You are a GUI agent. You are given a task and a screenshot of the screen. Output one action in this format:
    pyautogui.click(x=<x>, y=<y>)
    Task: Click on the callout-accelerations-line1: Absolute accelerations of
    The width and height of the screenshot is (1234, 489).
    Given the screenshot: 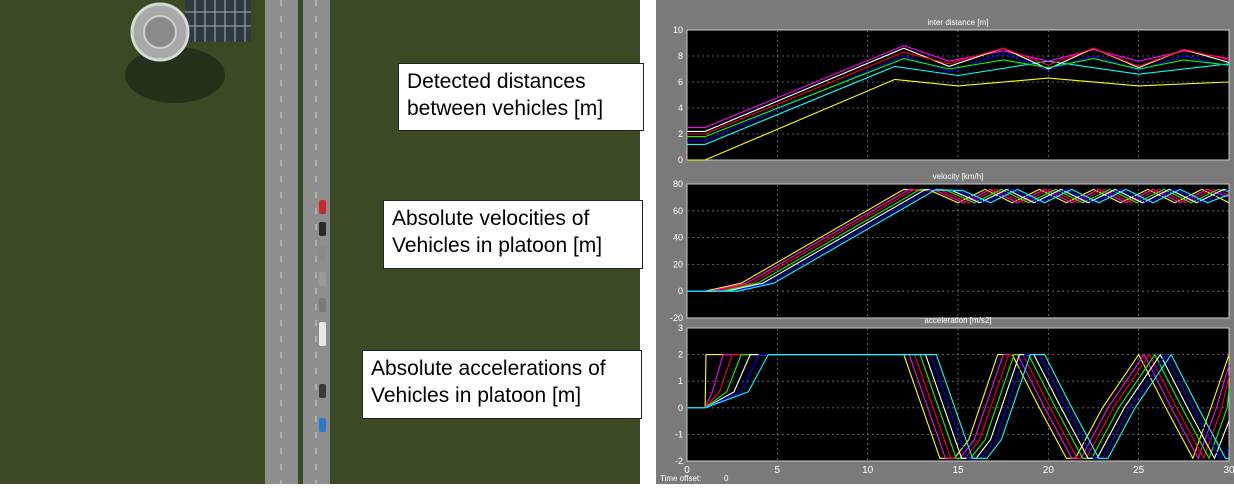 What is the action you would take?
    pyautogui.click(x=488, y=368)
    